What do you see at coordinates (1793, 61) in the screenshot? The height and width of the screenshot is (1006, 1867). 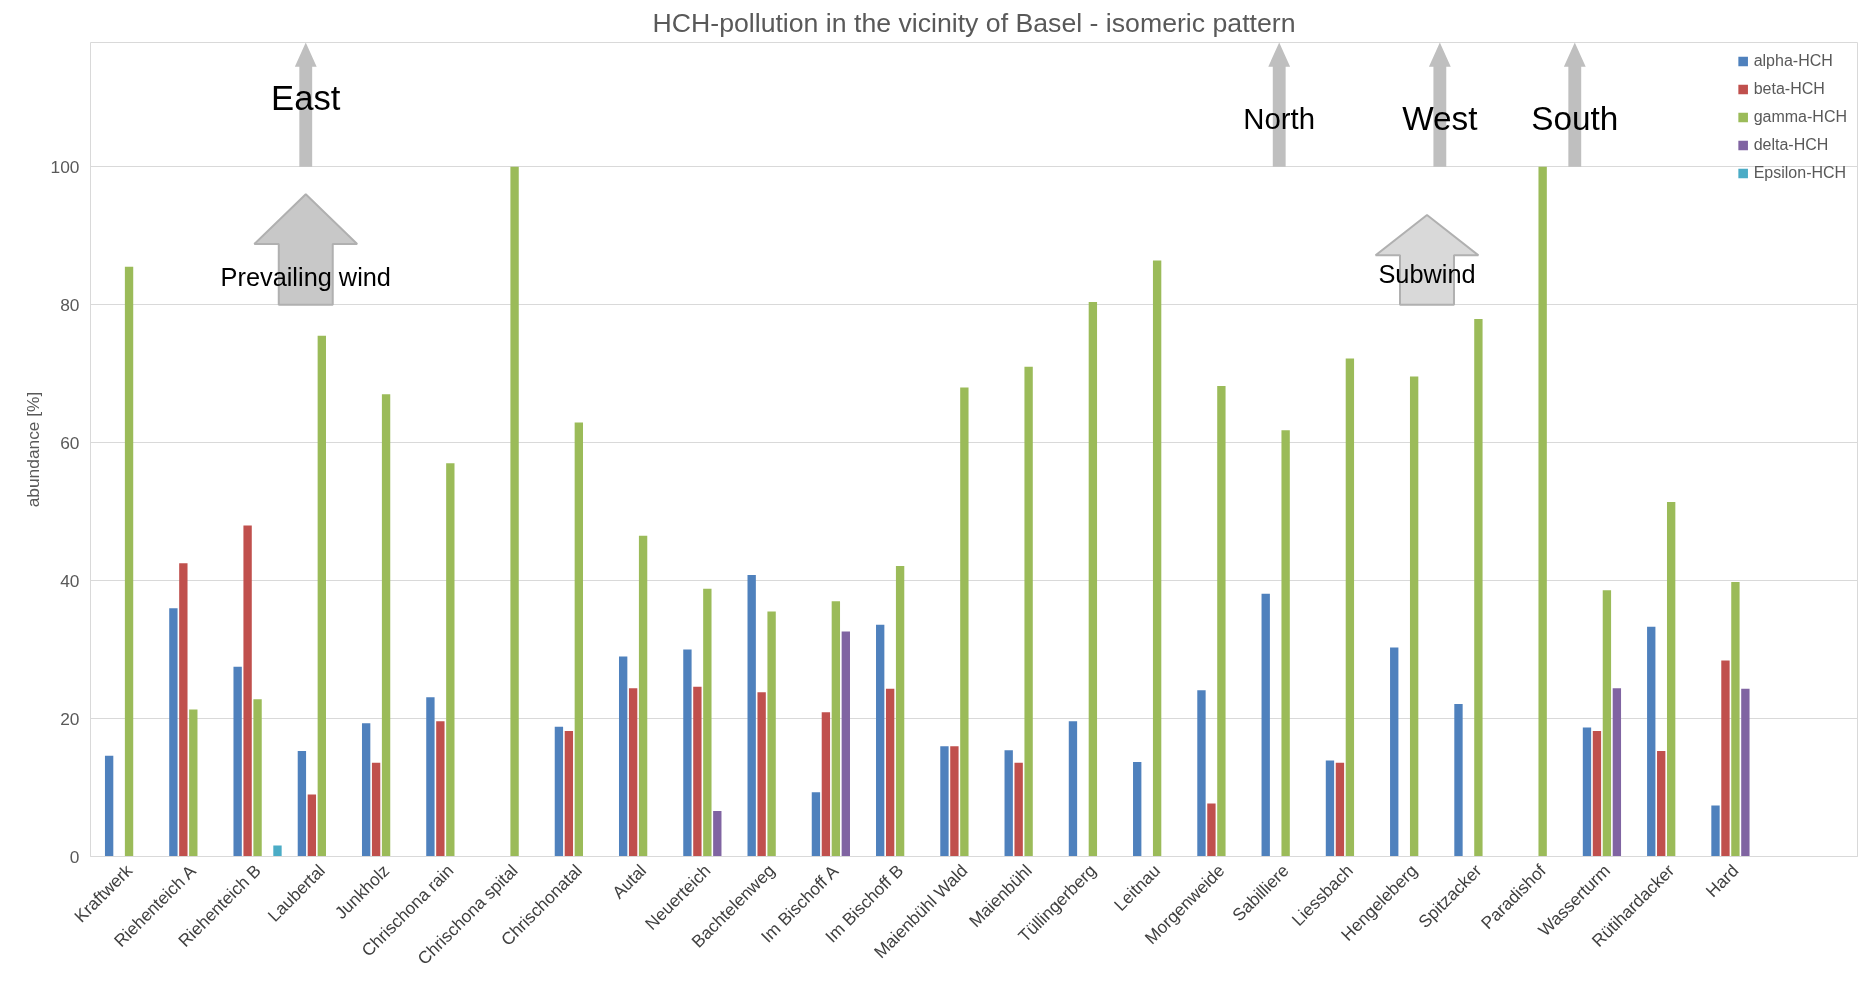 I see `legend-label: alpha-HCH` at bounding box center [1793, 61].